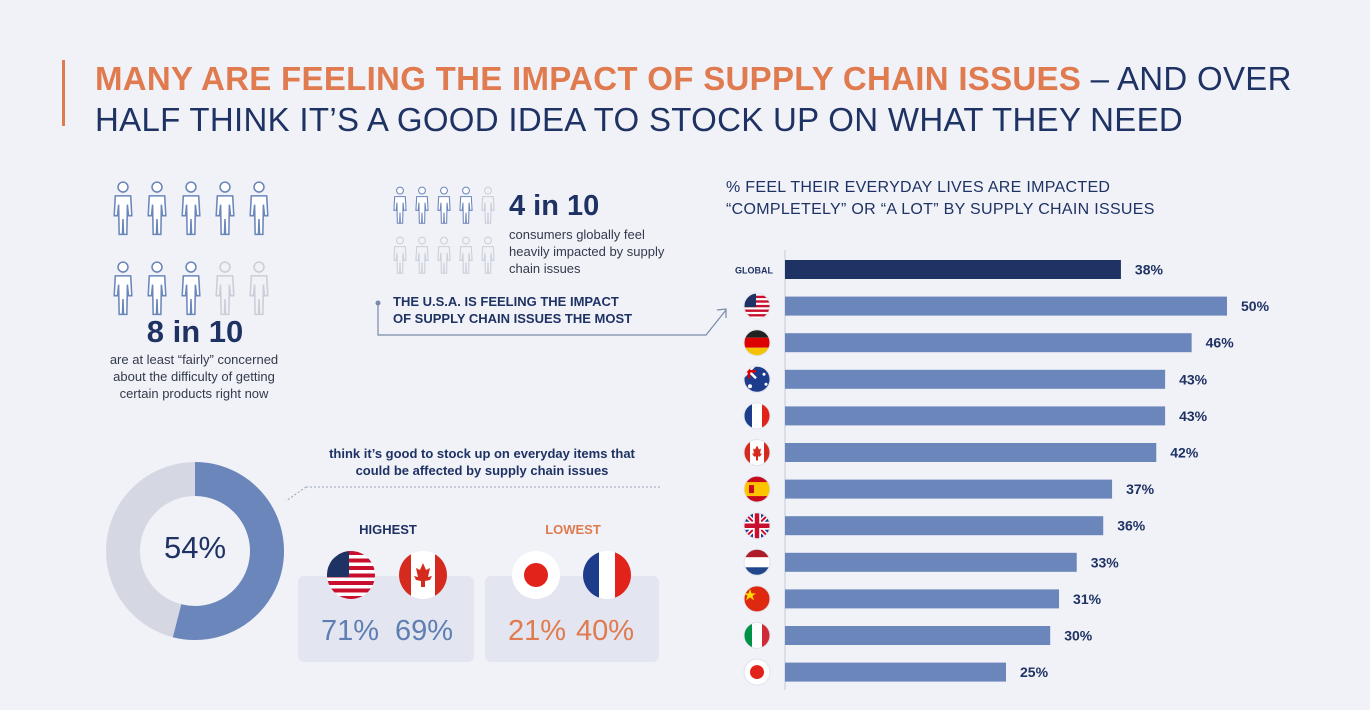 This screenshot has height=710, width=1370. Describe the element at coordinates (1034, 672) in the screenshot. I see `value-label-japan: 25%` at that location.